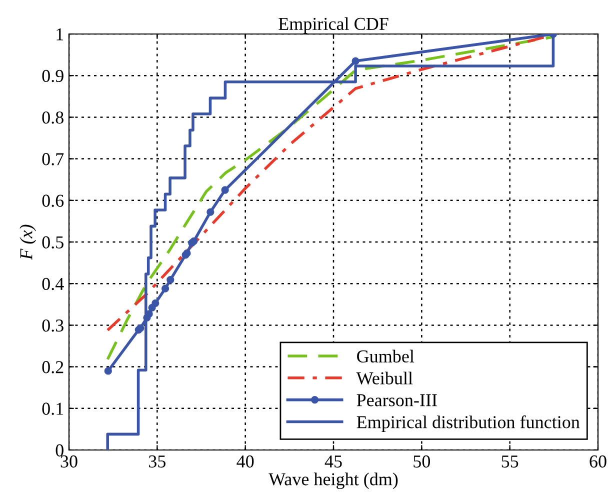  What do you see at coordinates (53, 367) in the screenshot?
I see `y-tick-label: 0.2` at bounding box center [53, 367].